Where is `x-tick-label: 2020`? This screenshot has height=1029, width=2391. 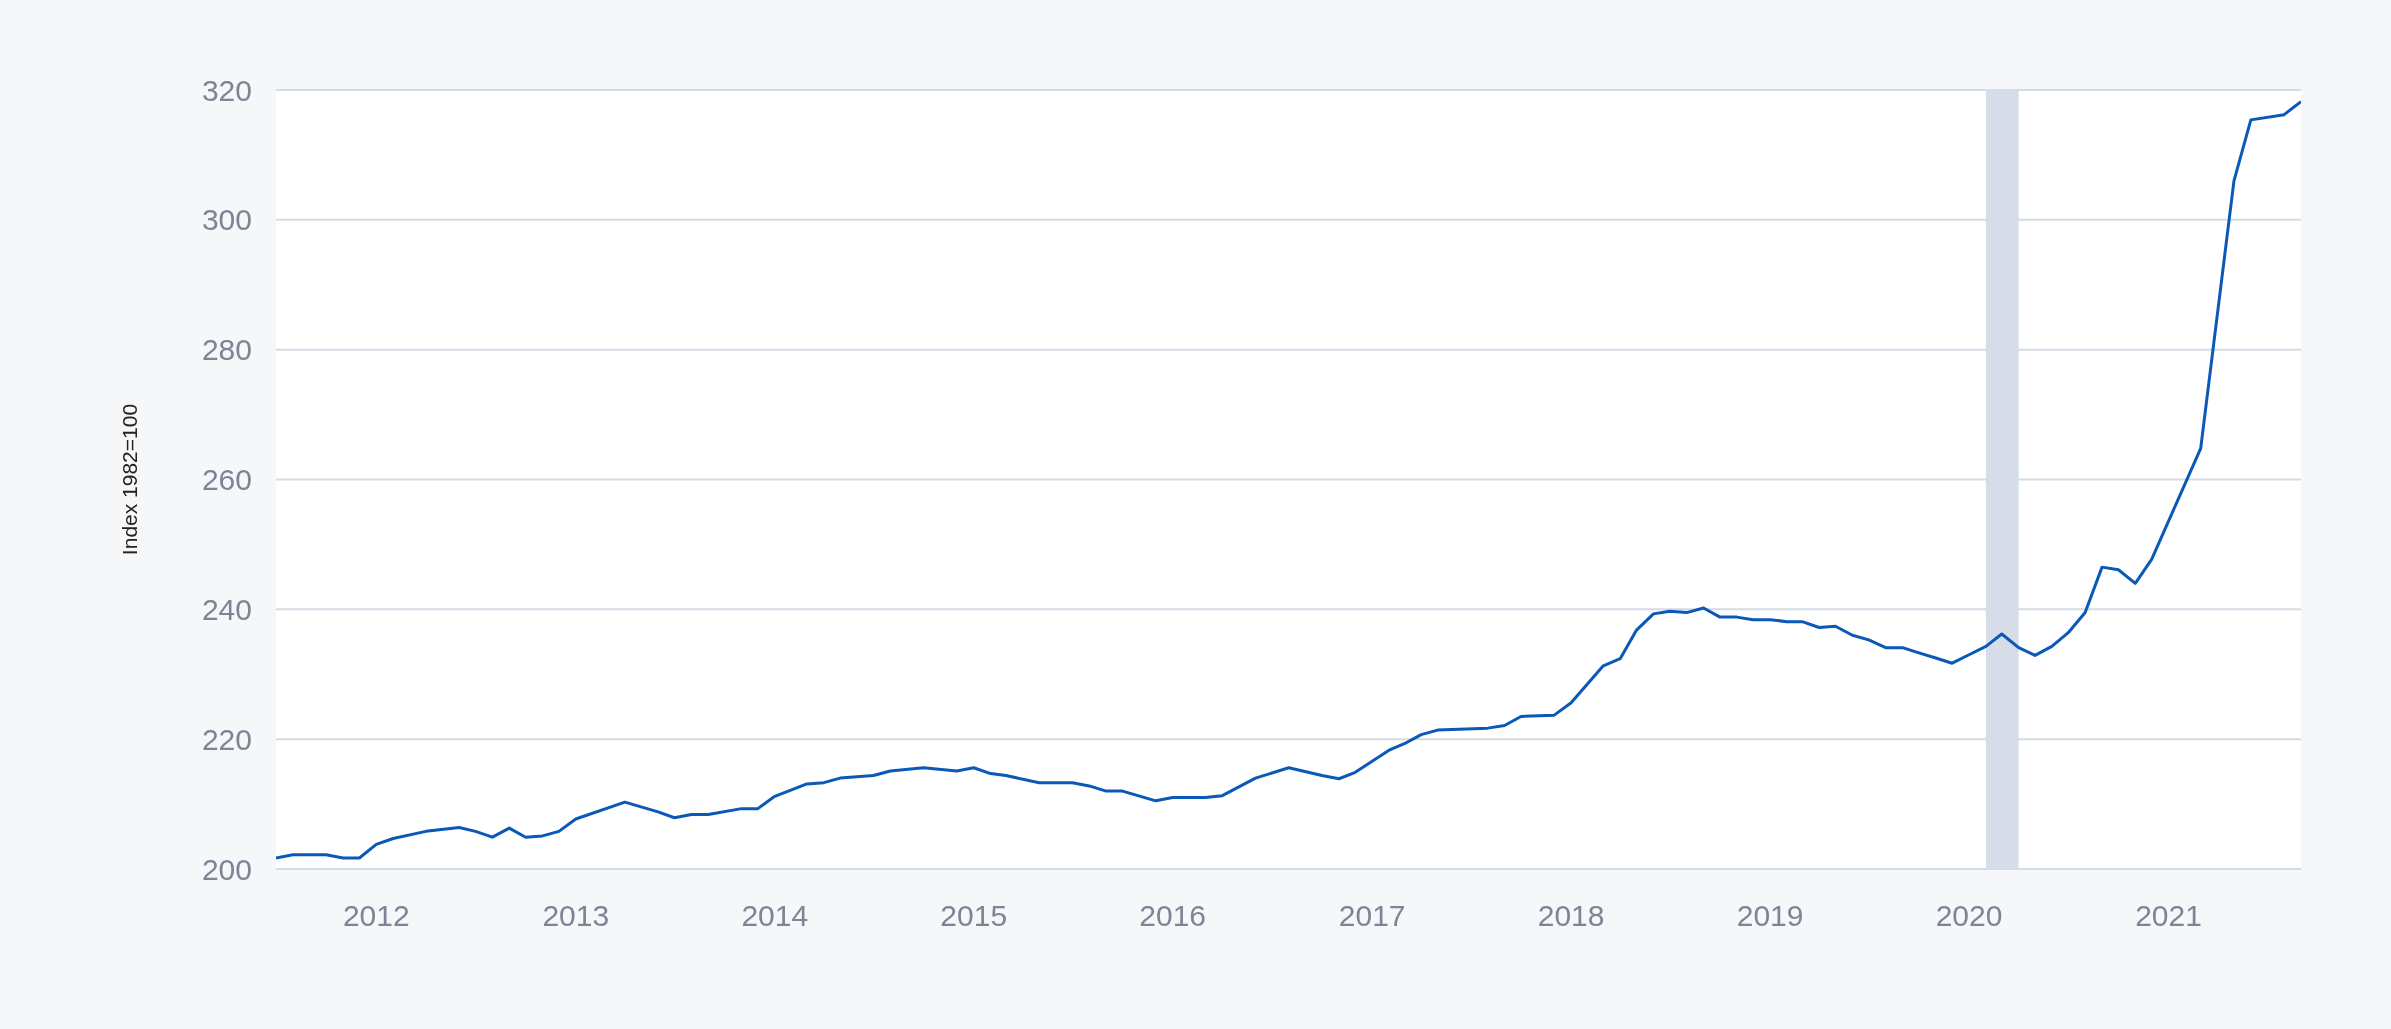
x-tick-label: 2020 is located at coordinates (1969, 916).